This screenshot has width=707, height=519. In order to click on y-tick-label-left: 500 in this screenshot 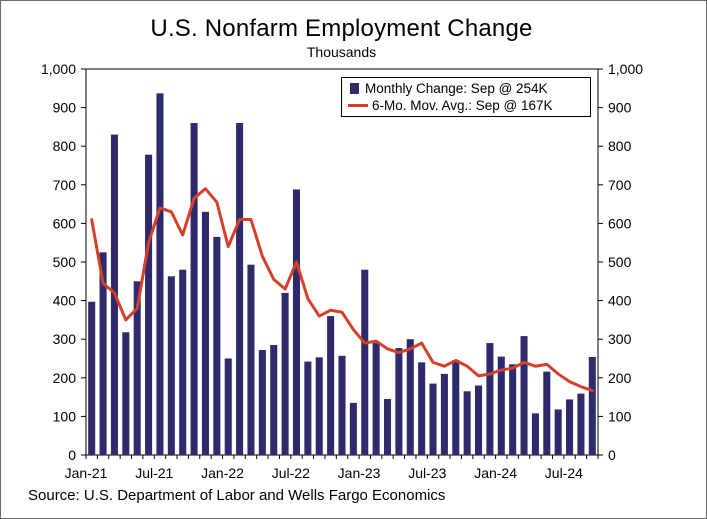, I will do `click(65, 262)`.